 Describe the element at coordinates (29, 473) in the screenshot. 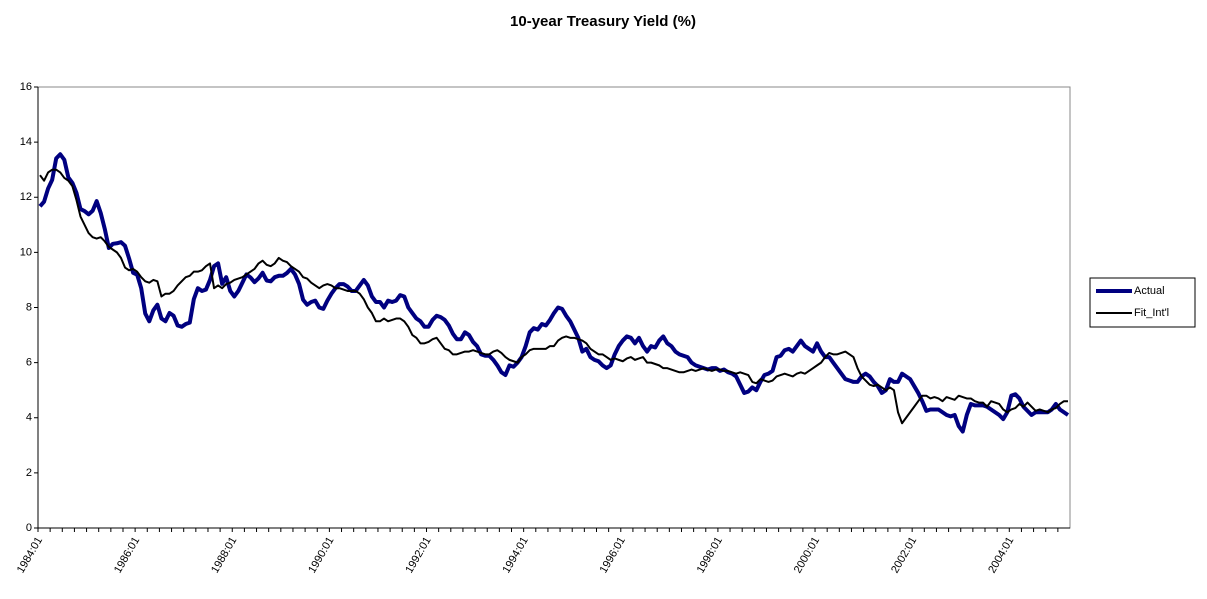

I see `y-tick-label: 2` at that location.